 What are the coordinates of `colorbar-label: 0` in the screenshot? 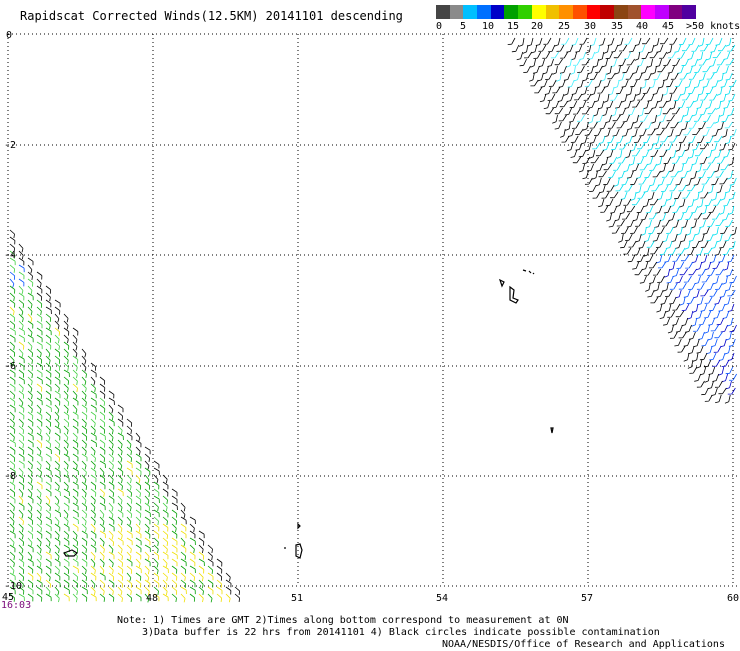 It's located at (439, 26).